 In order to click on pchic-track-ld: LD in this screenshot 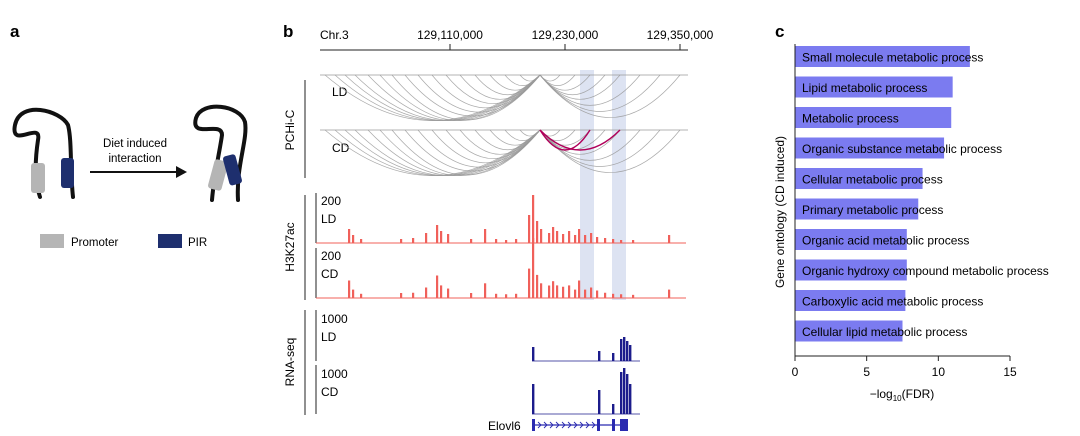, I will do `click(504, 97)`.